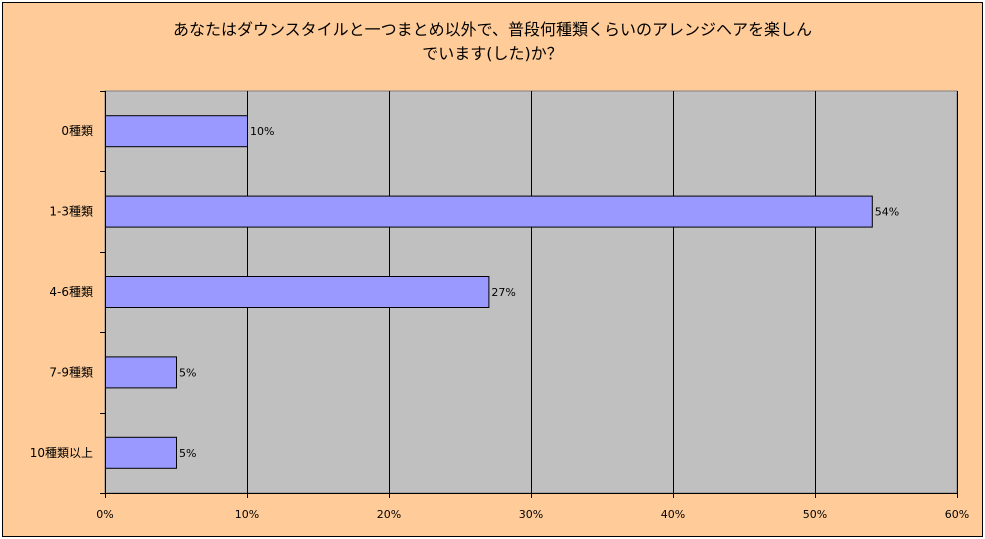 Image resolution: width=985 pixels, height=539 pixels. What do you see at coordinates (71, 372) in the screenshot?
I see `category-label: 7-9種類` at bounding box center [71, 372].